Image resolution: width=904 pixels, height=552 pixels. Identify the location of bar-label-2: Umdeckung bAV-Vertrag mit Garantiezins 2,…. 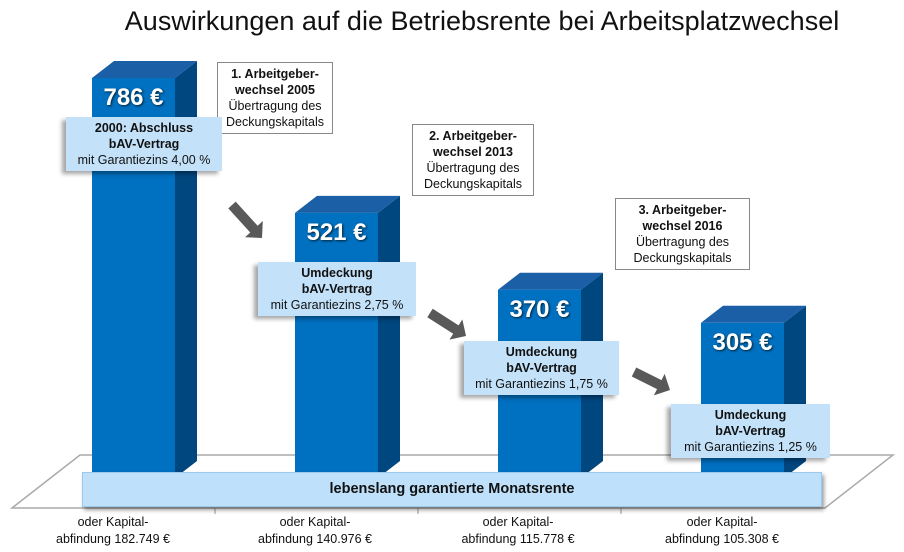
(337, 289).